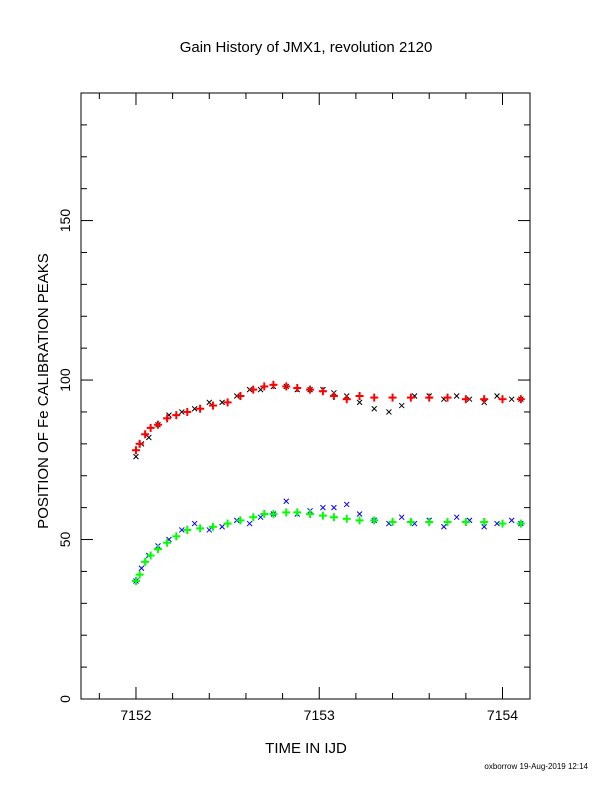 This screenshot has height=792, width=612. I want to click on y-tick-label: 50, so click(65, 540).